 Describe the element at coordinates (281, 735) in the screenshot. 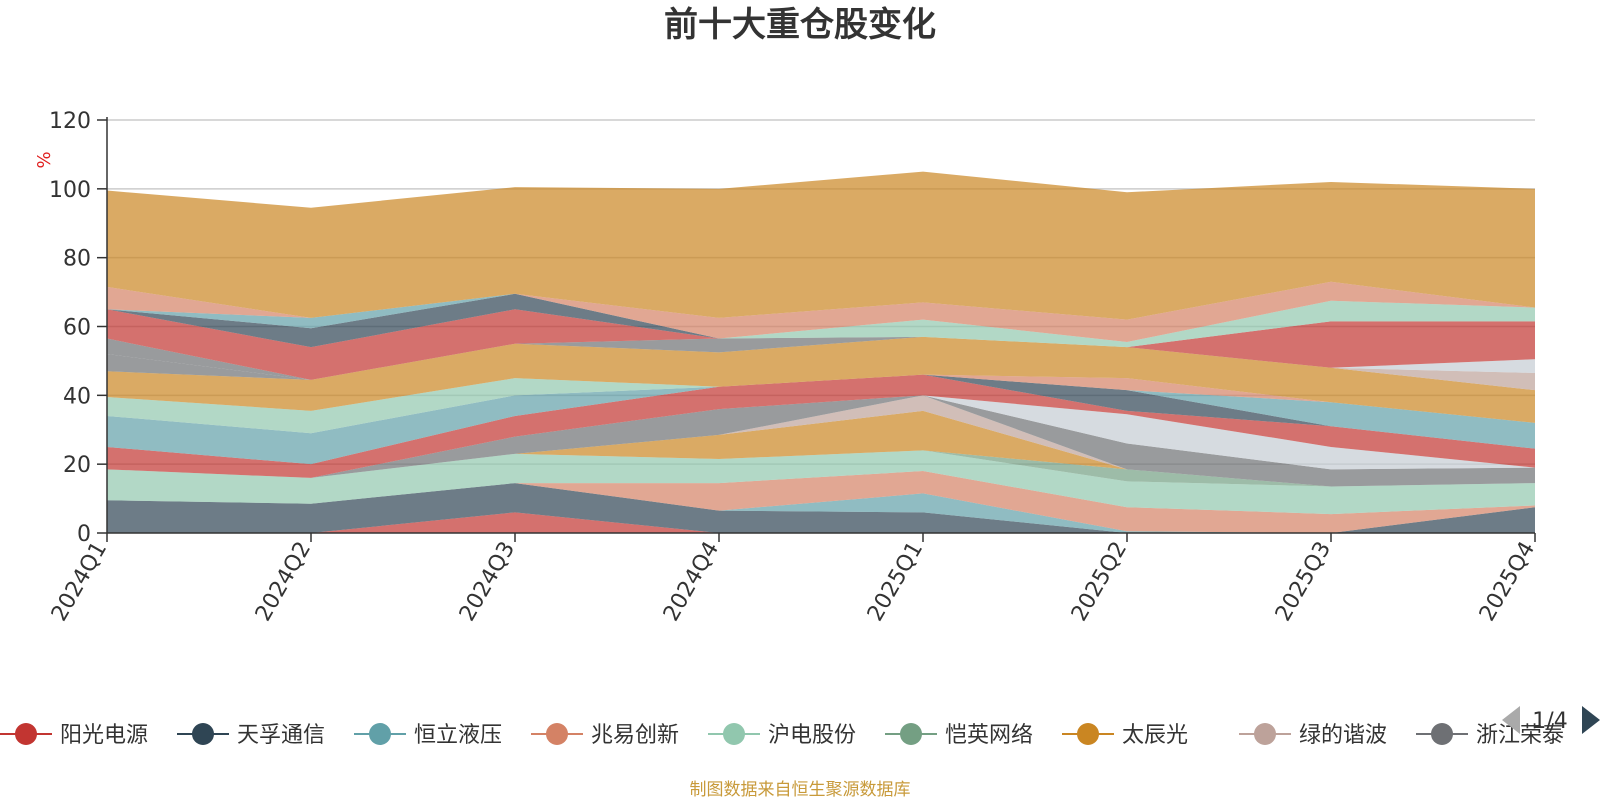

I see `legend-label-1: 天孚通信` at that location.